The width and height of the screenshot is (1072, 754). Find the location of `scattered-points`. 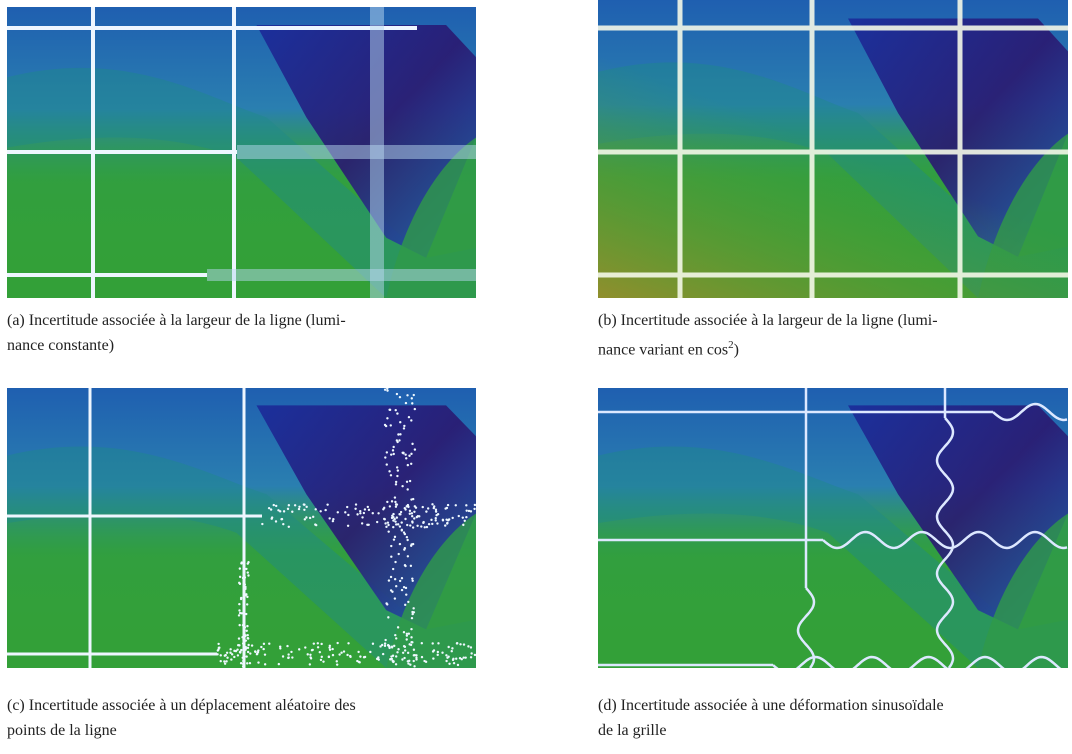

scattered-points is located at coordinates (346, 528).